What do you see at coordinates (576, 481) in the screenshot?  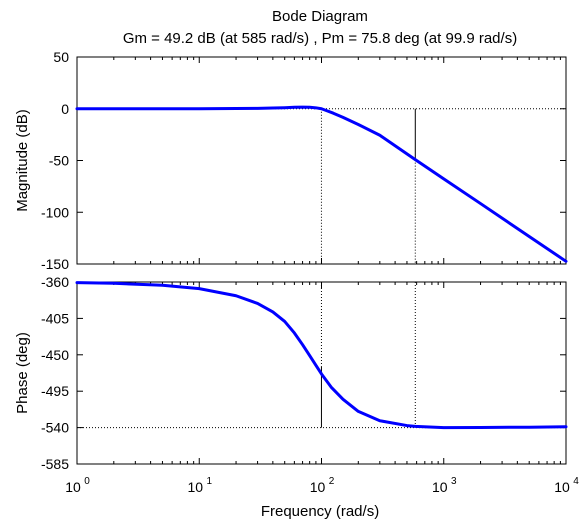 I see `x-tick-exponent: 4` at bounding box center [576, 481].